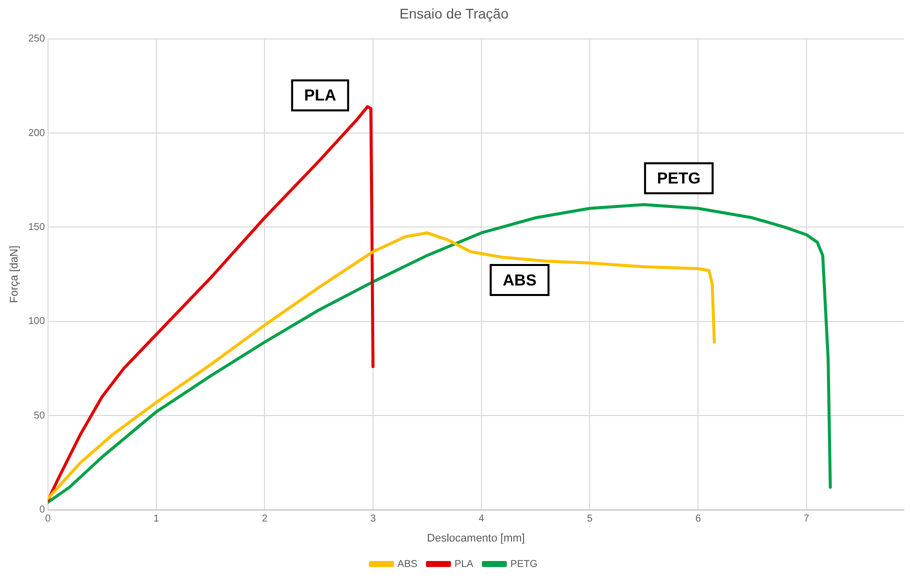 The image size is (910, 583). What do you see at coordinates (679, 179) in the screenshot?
I see `annotation: PETG` at bounding box center [679, 179].